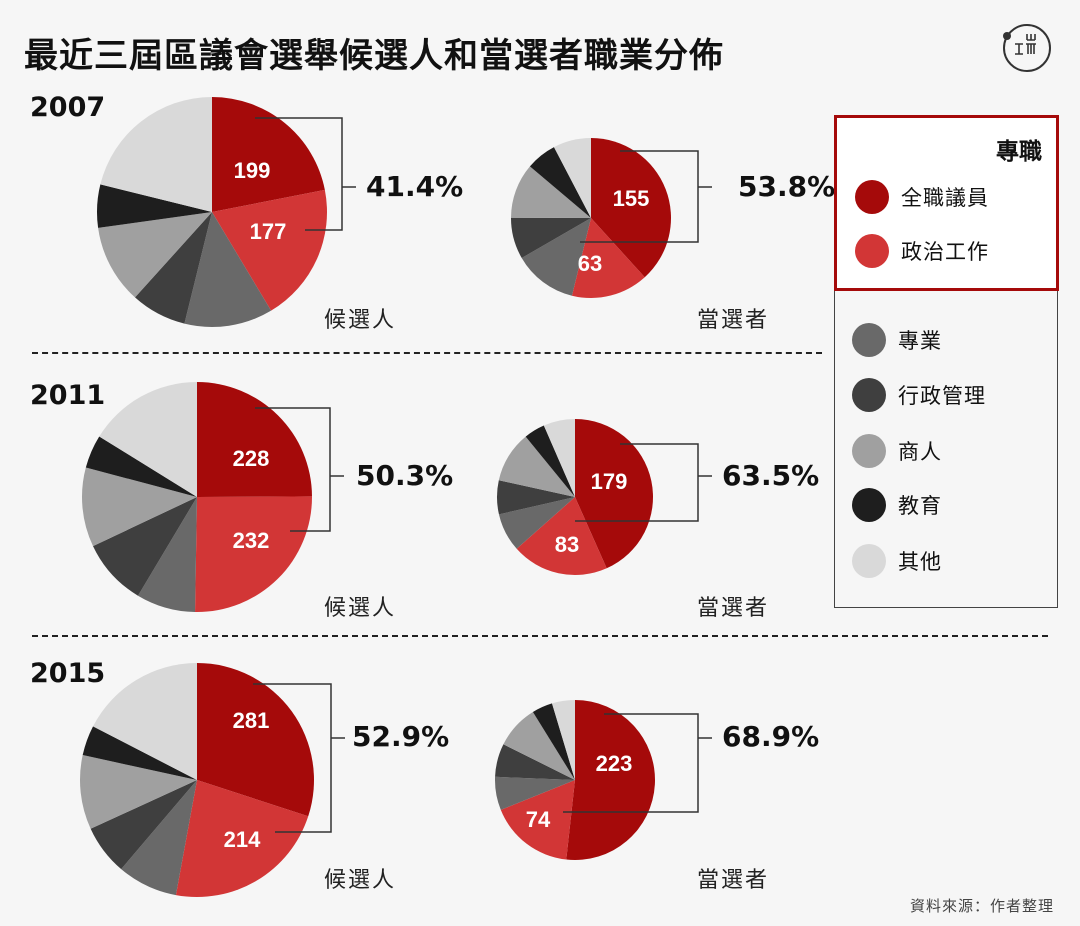  I want to click on slice-value-label: 281, so click(251, 720).